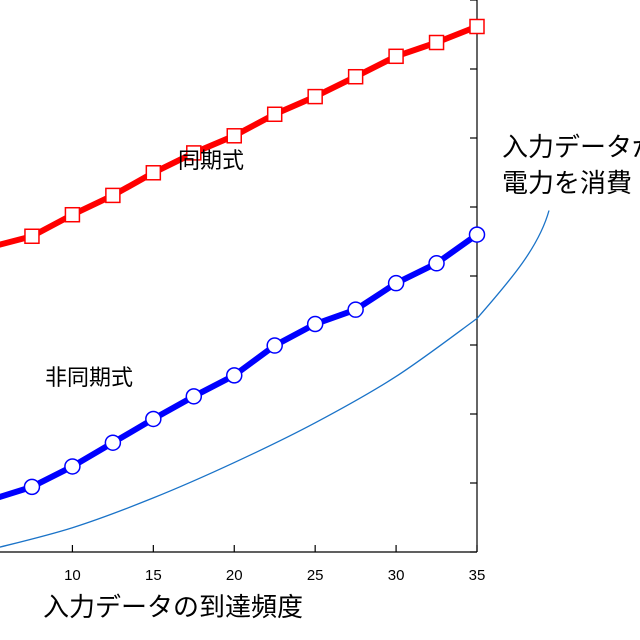  I want to click on x-tick-label: 10, so click(72, 575).